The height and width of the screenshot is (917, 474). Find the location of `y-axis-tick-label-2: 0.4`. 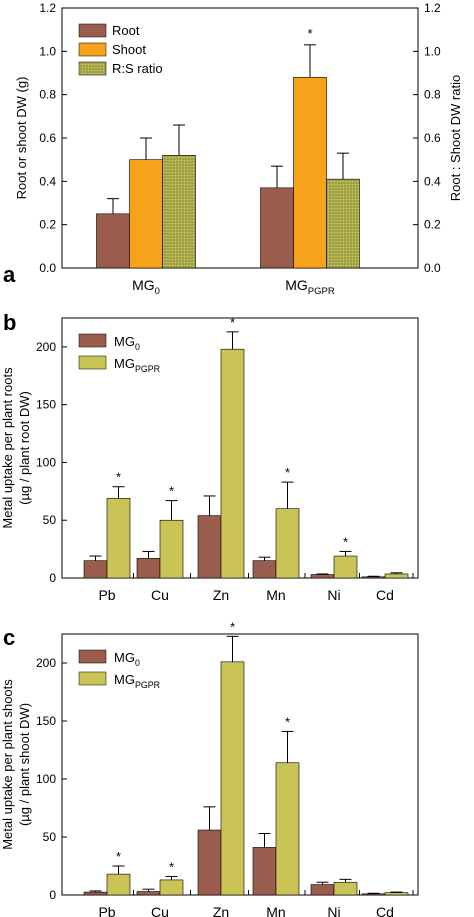

y-axis-tick-label-2: 0.4 is located at coordinates (47, 181).